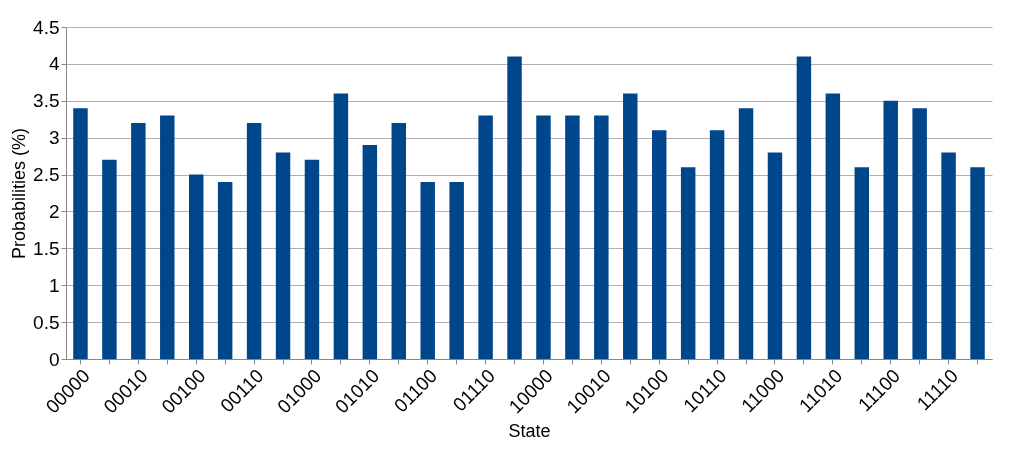  What do you see at coordinates (54, 138) in the screenshot?
I see `y-tick-label: 3` at bounding box center [54, 138].